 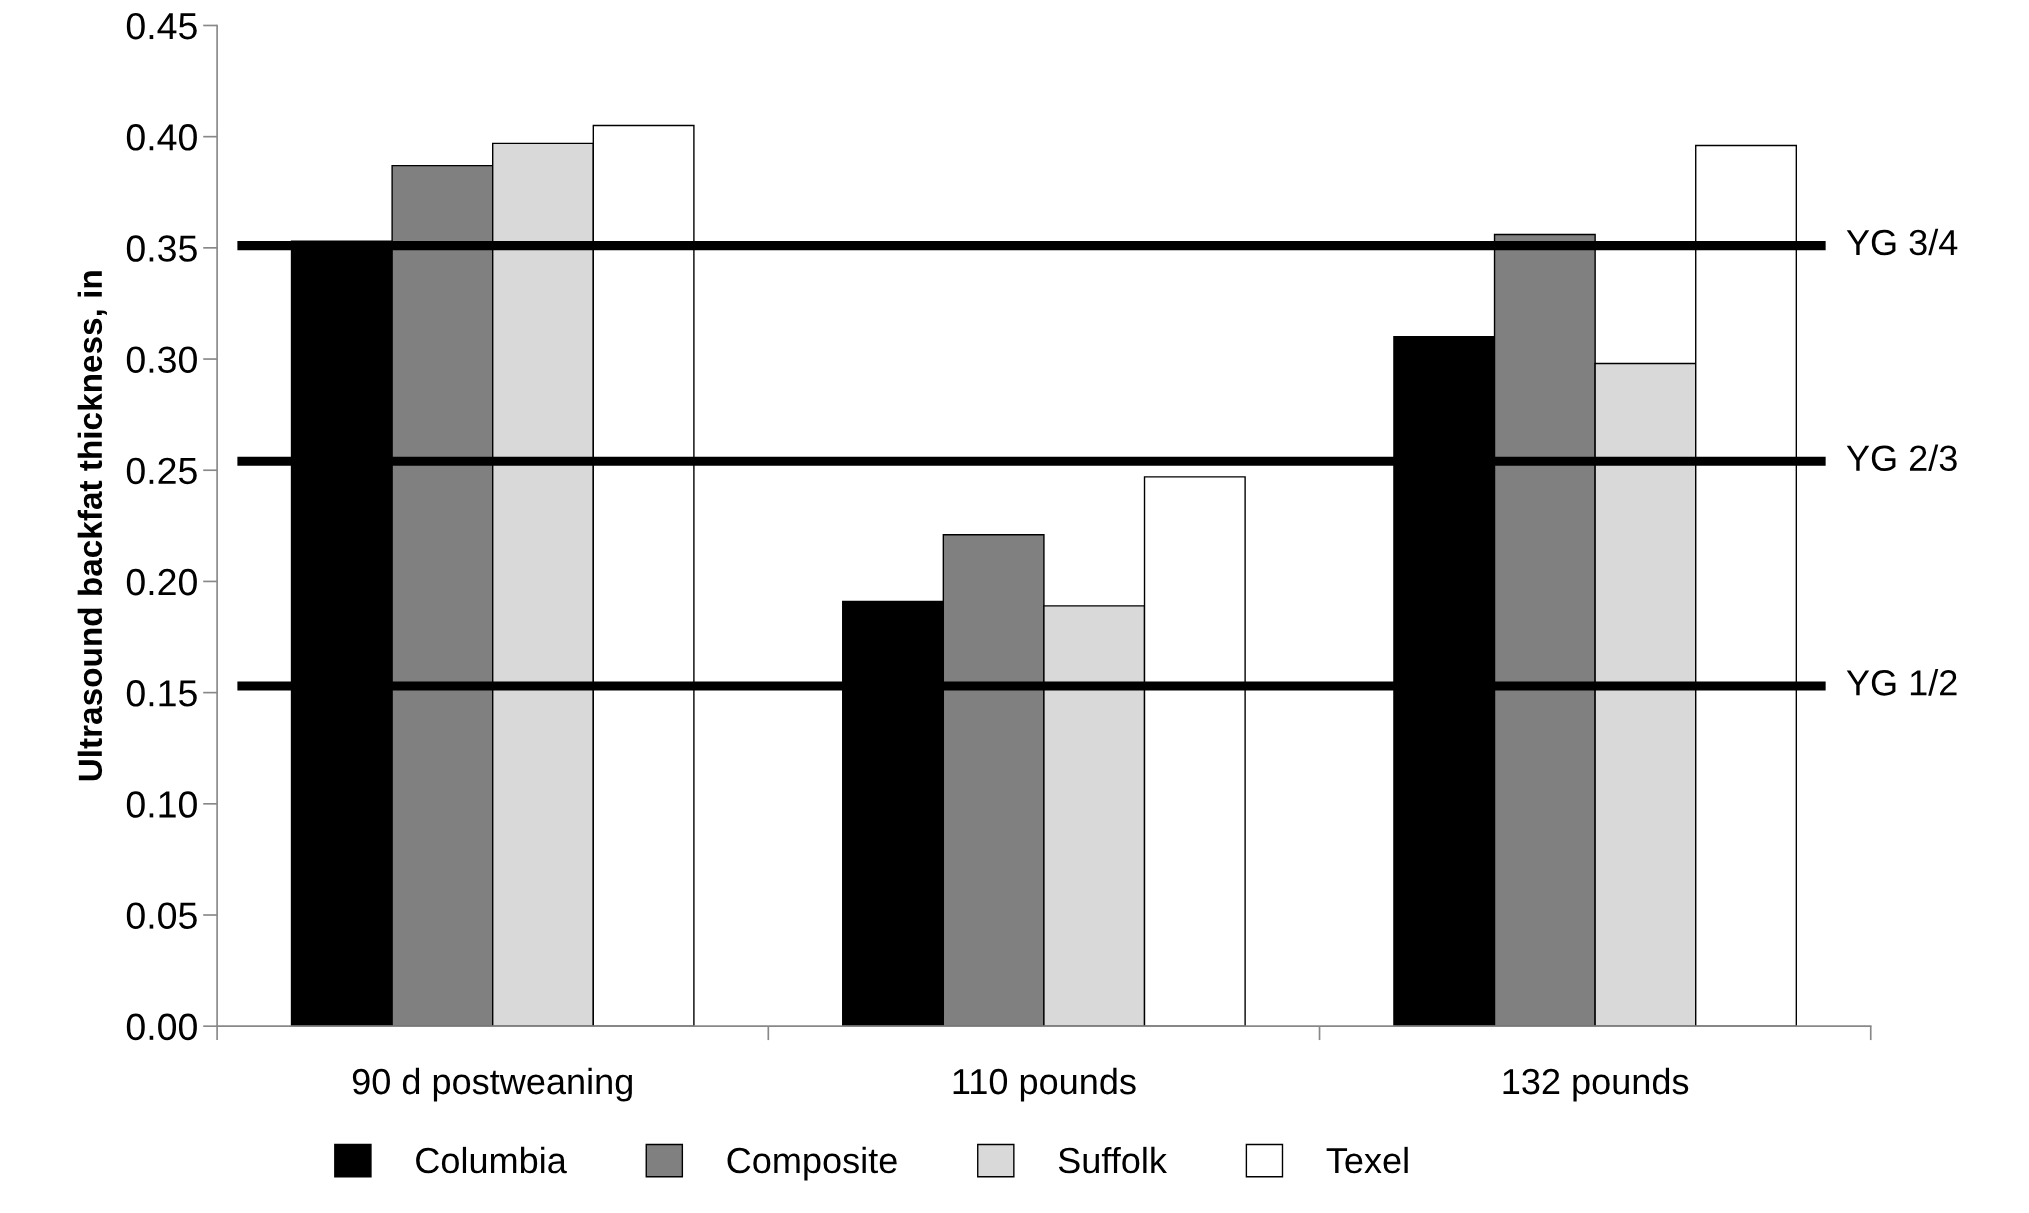 What do you see at coordinates (1902, 242) in the screenshot?
I see `ref-line-label: YG 3/4` at bounding box center [1902, 242].